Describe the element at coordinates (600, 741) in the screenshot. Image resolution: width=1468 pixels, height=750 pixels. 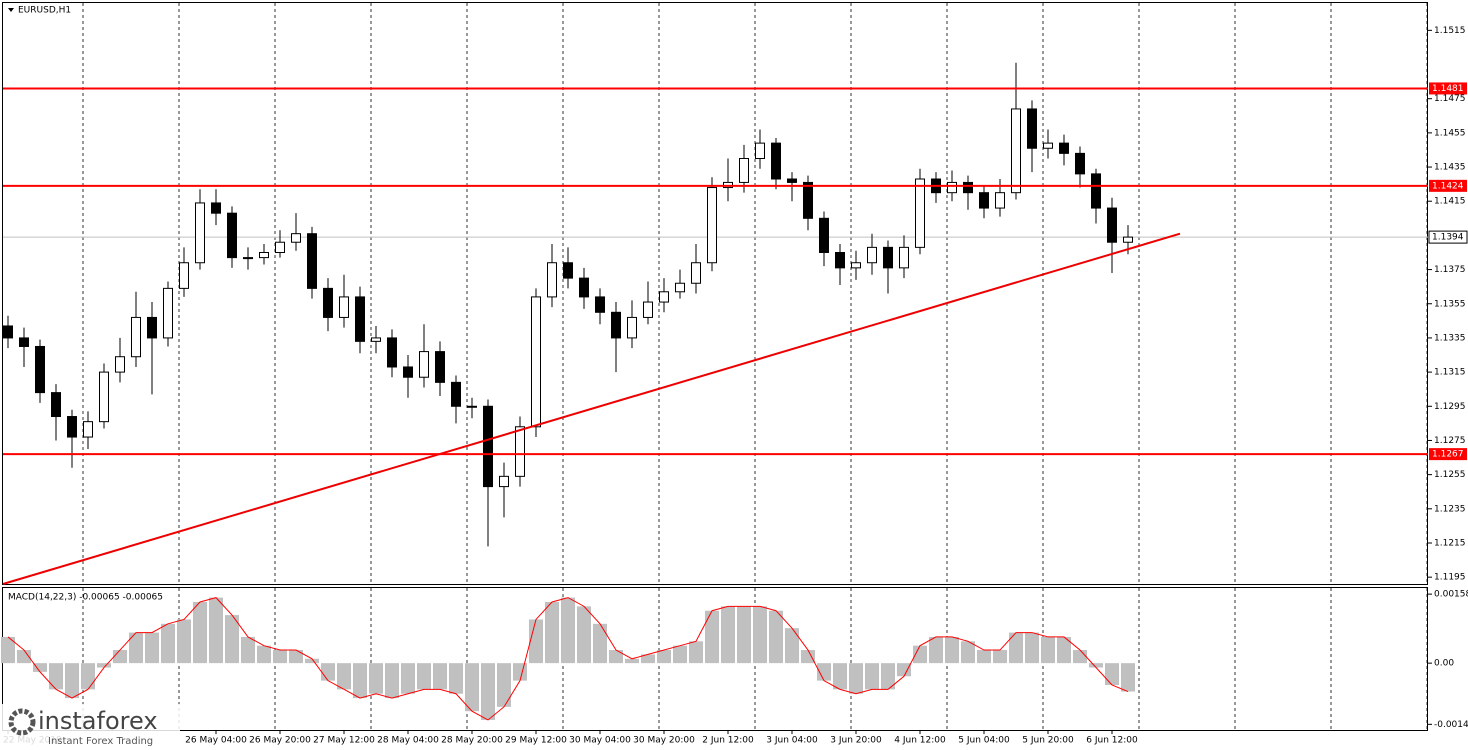
I see `x-tick-label: 30 May 04:00` at that location.